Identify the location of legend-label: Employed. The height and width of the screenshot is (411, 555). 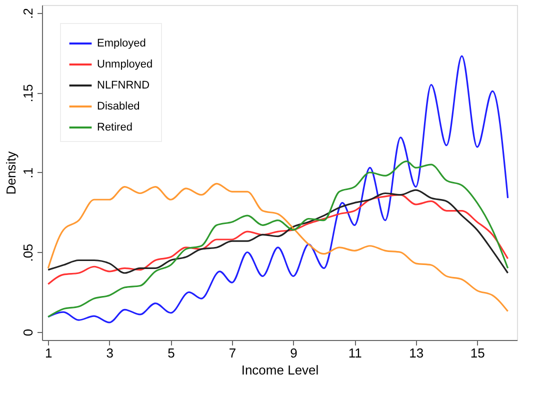
(121, 44).